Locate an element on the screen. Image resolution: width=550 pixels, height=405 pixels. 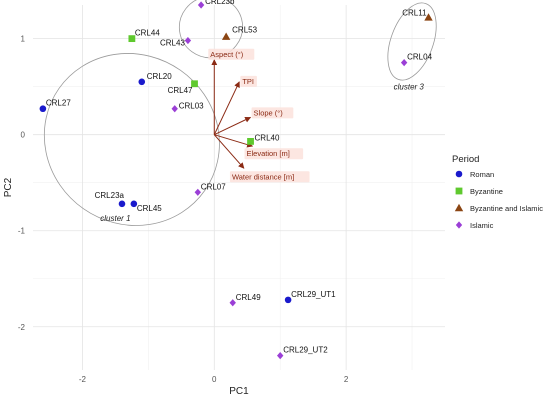
point-label: CRL23b is located at coordinates (220, 3).